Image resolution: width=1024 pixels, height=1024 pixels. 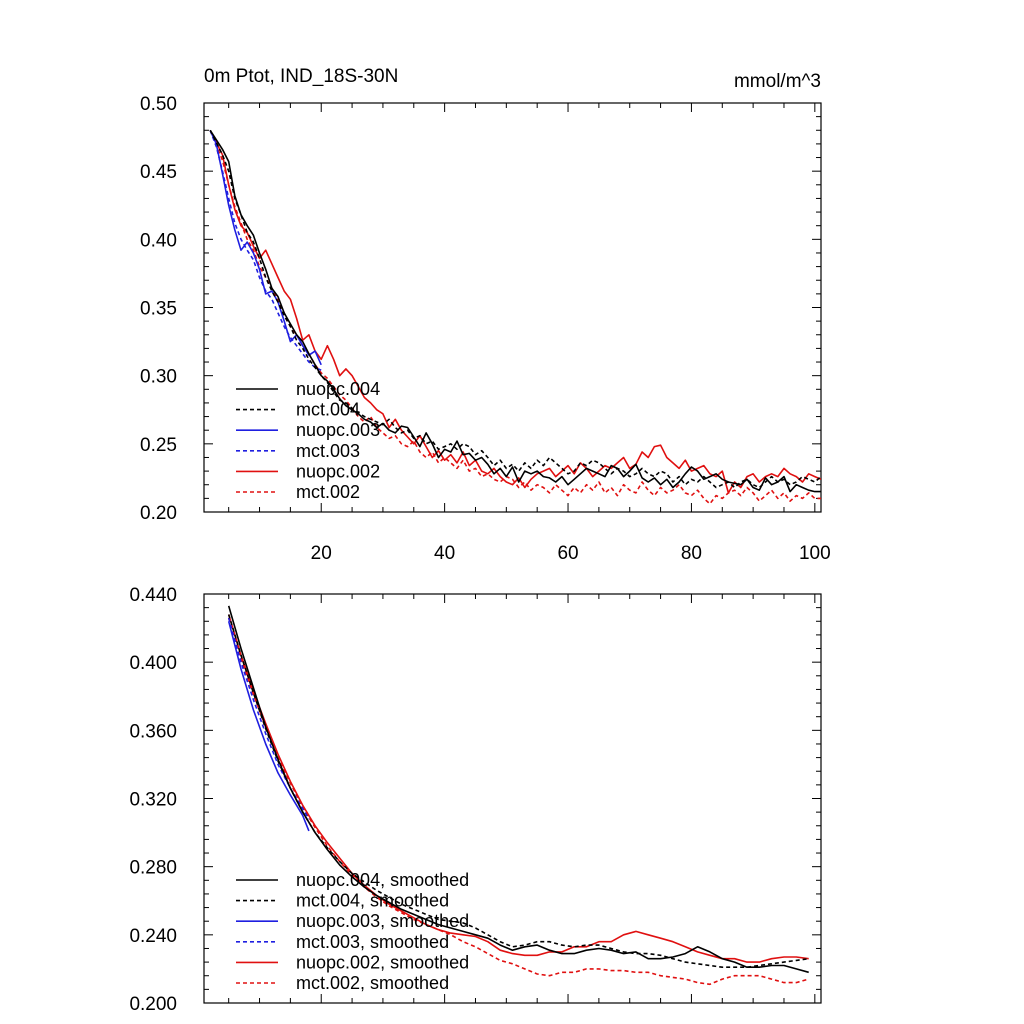 What do you see at coordinates (158, 309) in the screenshot?
I see `y-tick-label: 0.35` at bounding box center [158, 309].